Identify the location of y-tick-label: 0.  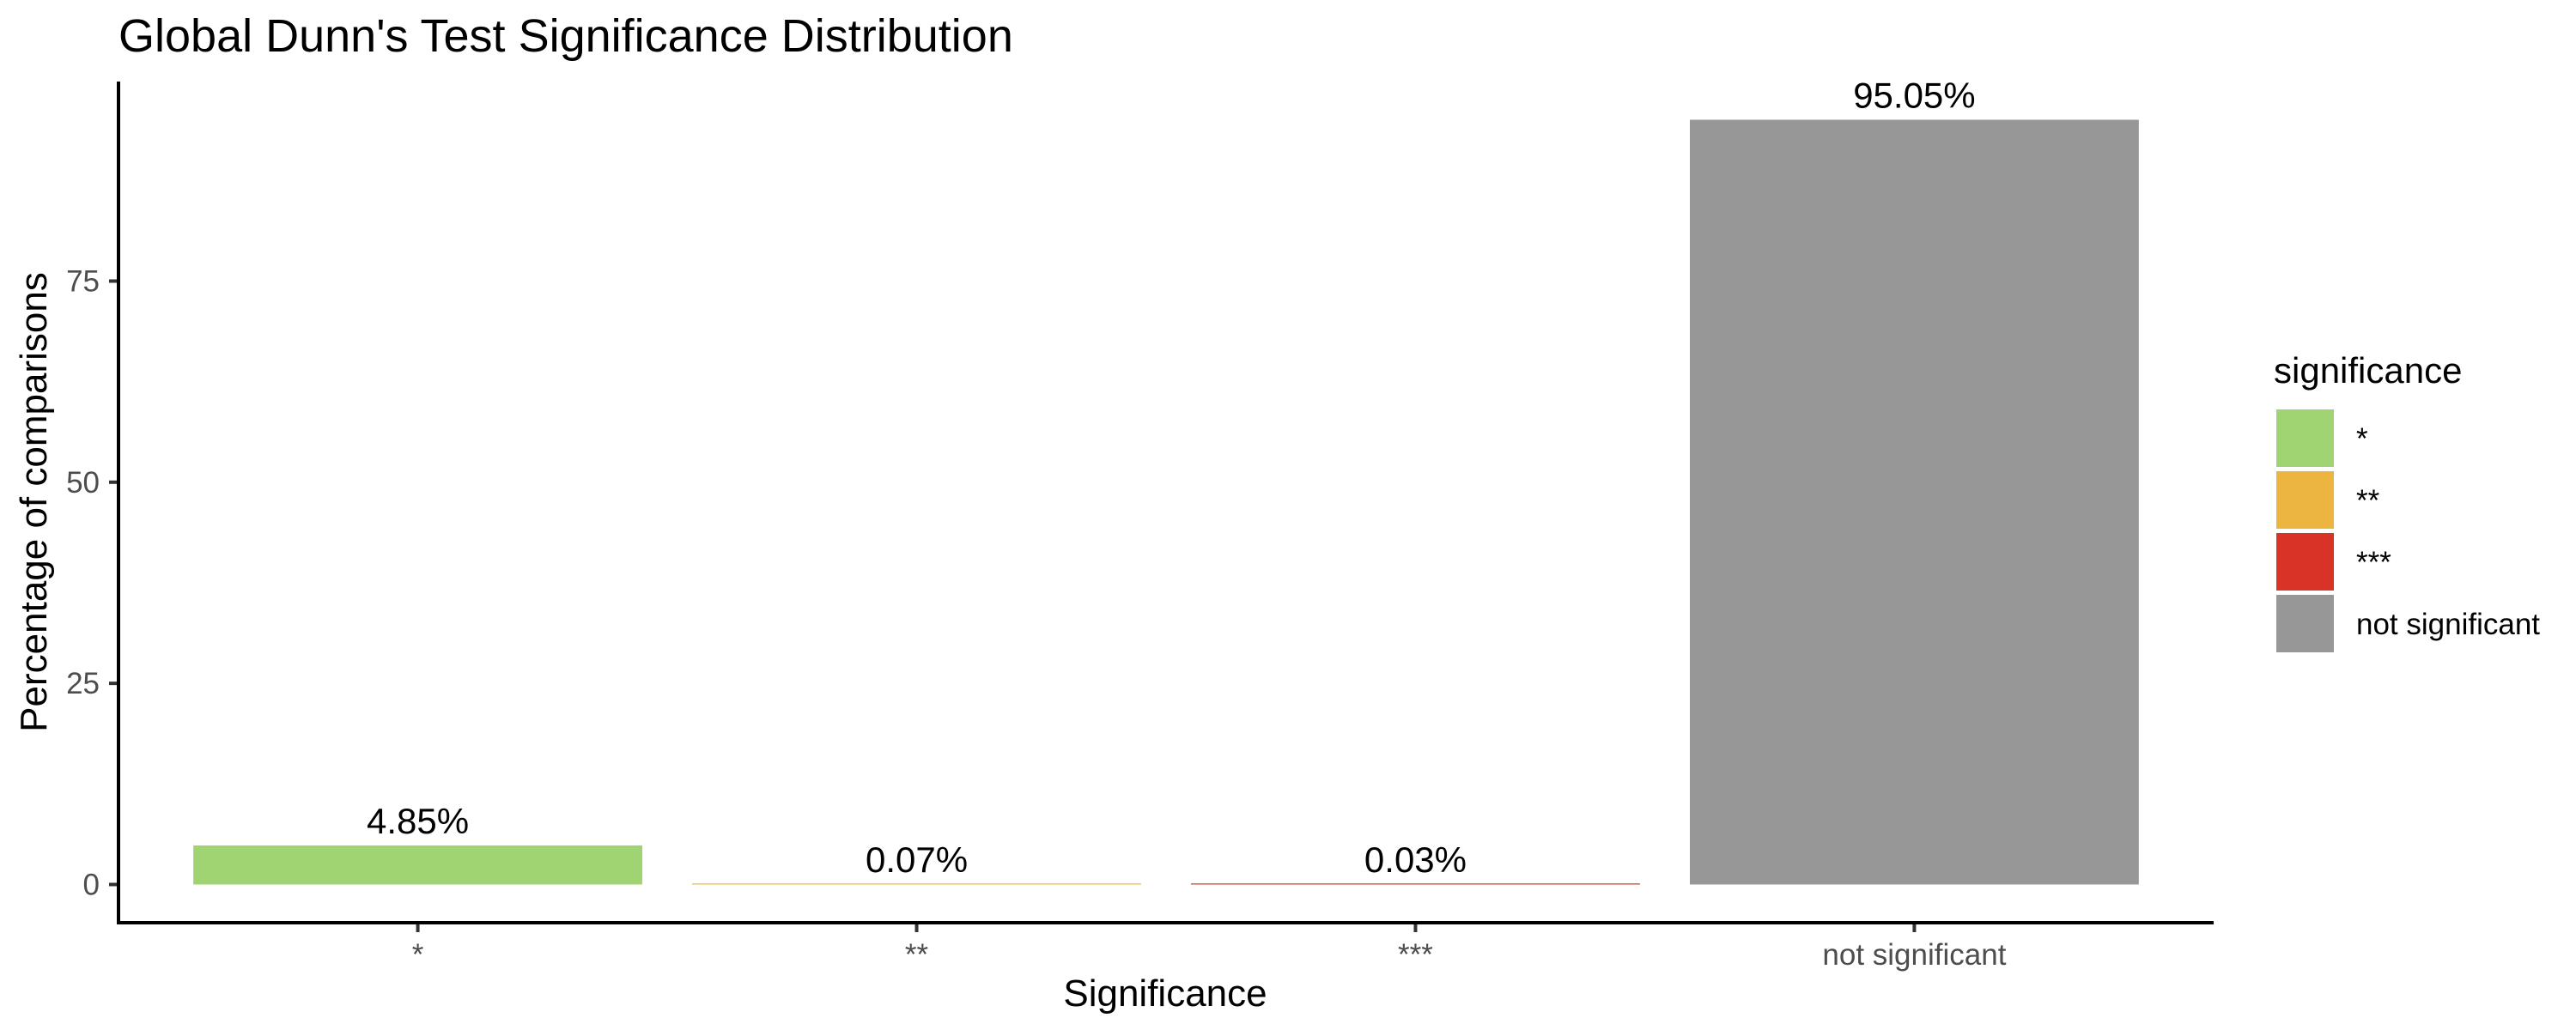
(91, 884).